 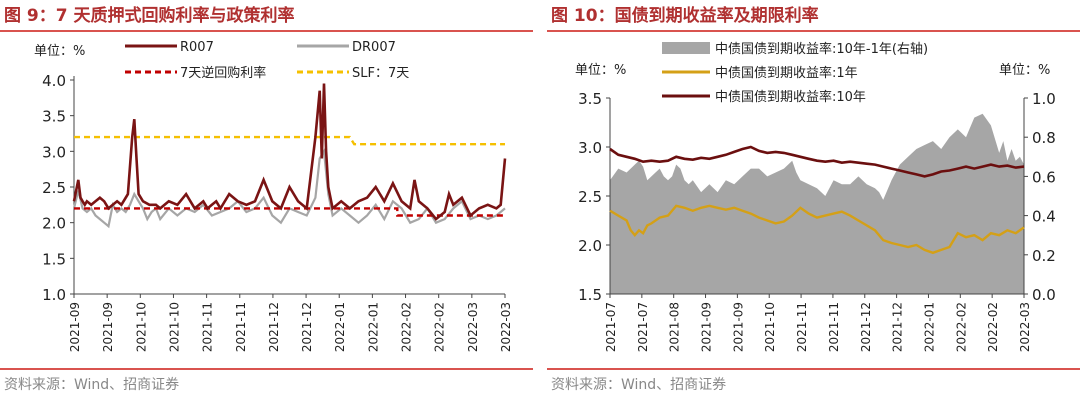 I want to click on series-1y-line, so click(x=817, y=229).